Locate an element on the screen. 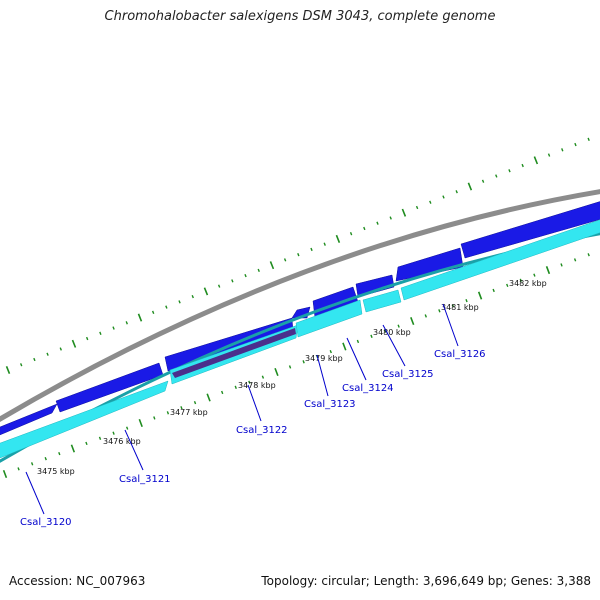 This screenshot has width=600, height=600. gene-label-csal-3121: Csal_3121 is located at coordinates (145, 479).